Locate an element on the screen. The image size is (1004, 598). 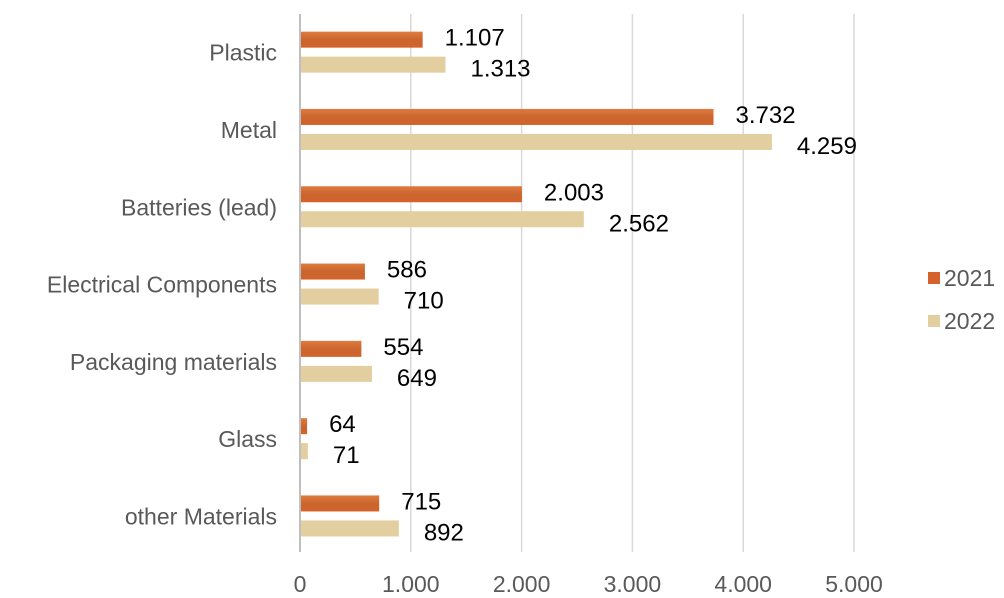
bar-2022-packaging-materials is located at coordinates (336, 373).